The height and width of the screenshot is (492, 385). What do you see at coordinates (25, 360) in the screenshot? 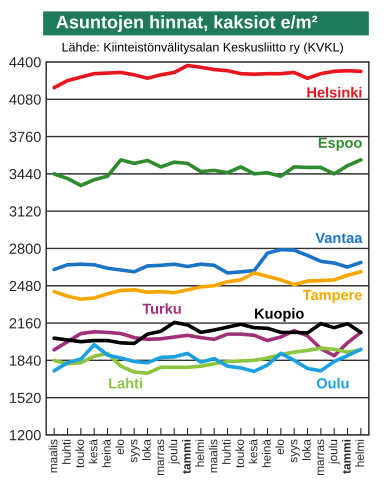
I see `y-tick-label: 1840` at bounding box center [25, 360].